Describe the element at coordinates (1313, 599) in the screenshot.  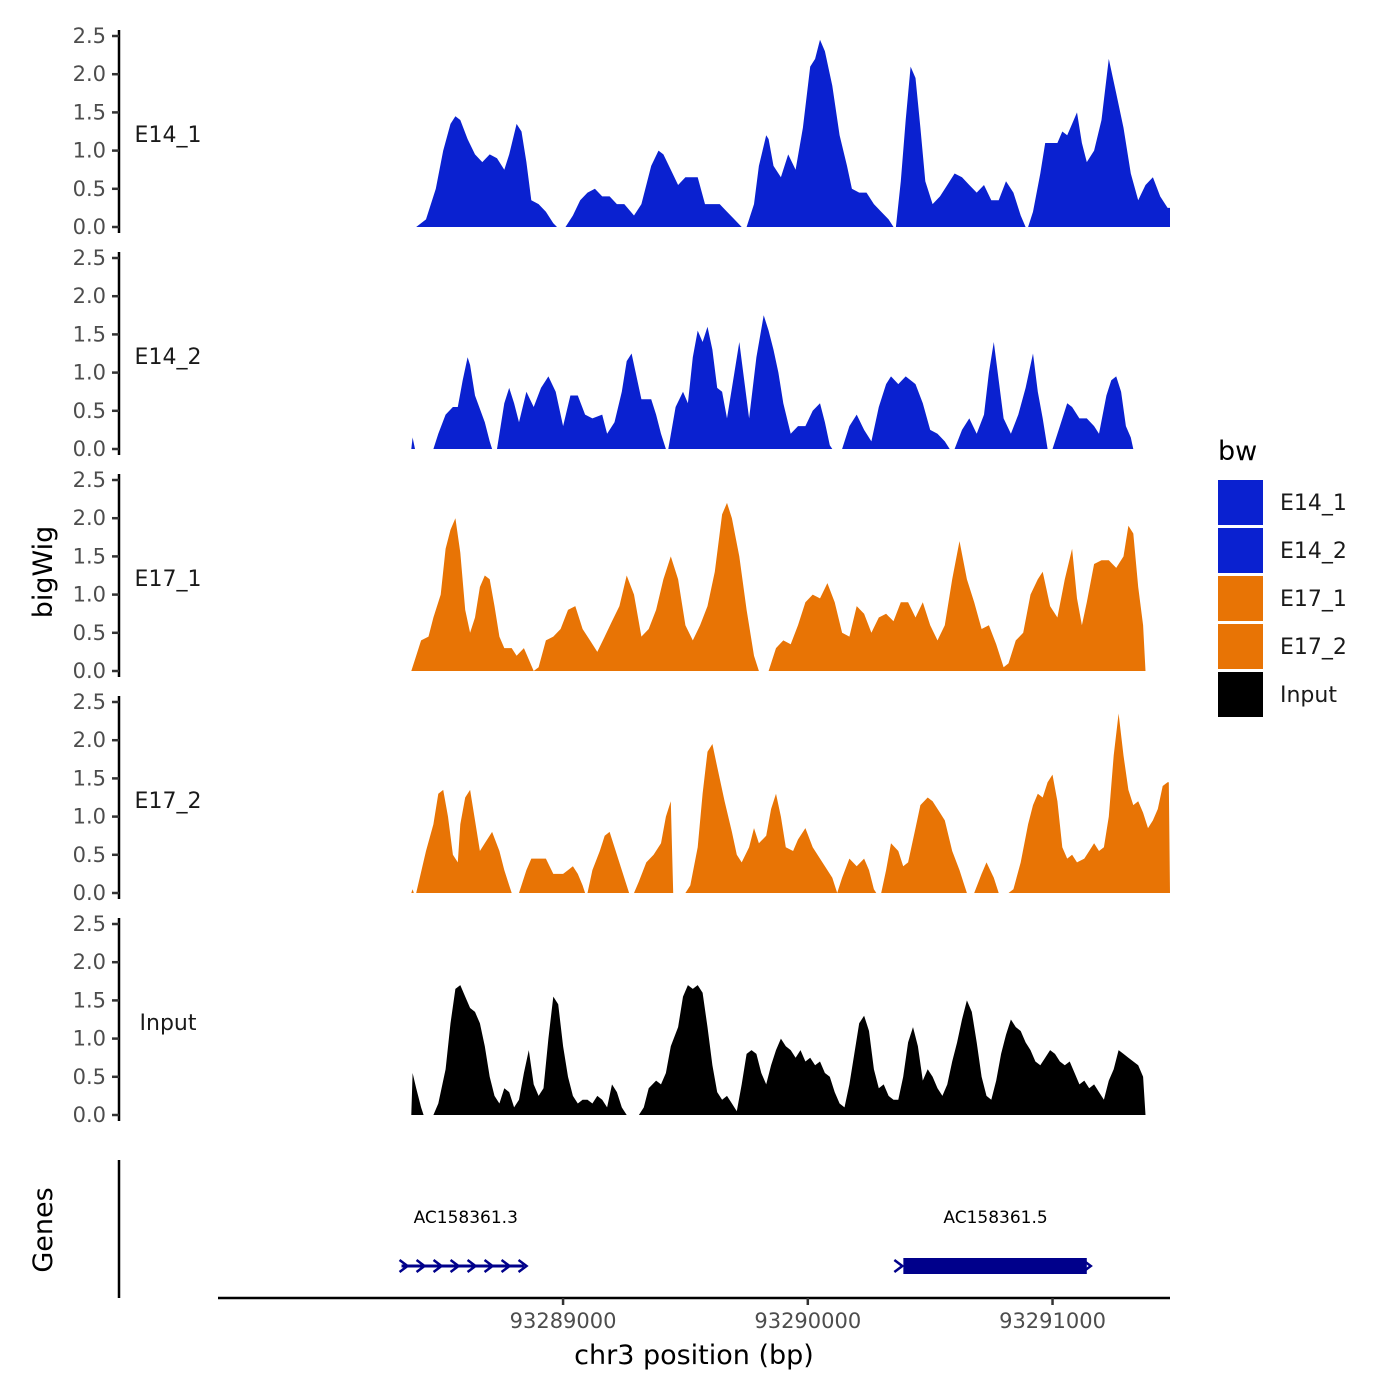
I see `legend-label: E17_1` at that location.